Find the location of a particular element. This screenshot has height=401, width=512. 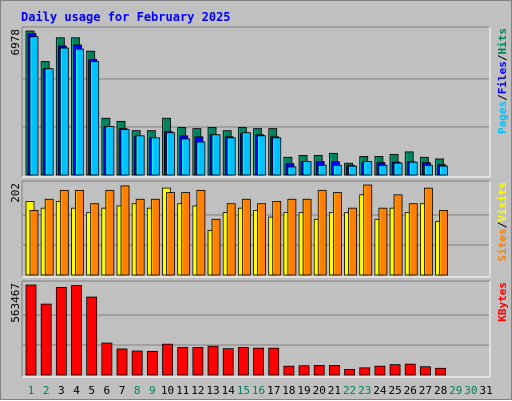

legend-label-files: Files is located at coordinates (502, 77).